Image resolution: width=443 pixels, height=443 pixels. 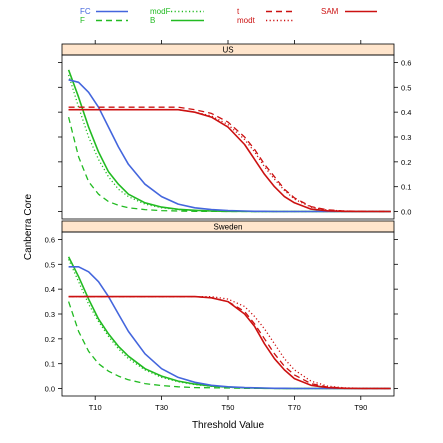 I want to click on legend-label: SAM, so click(x=330, y=11).